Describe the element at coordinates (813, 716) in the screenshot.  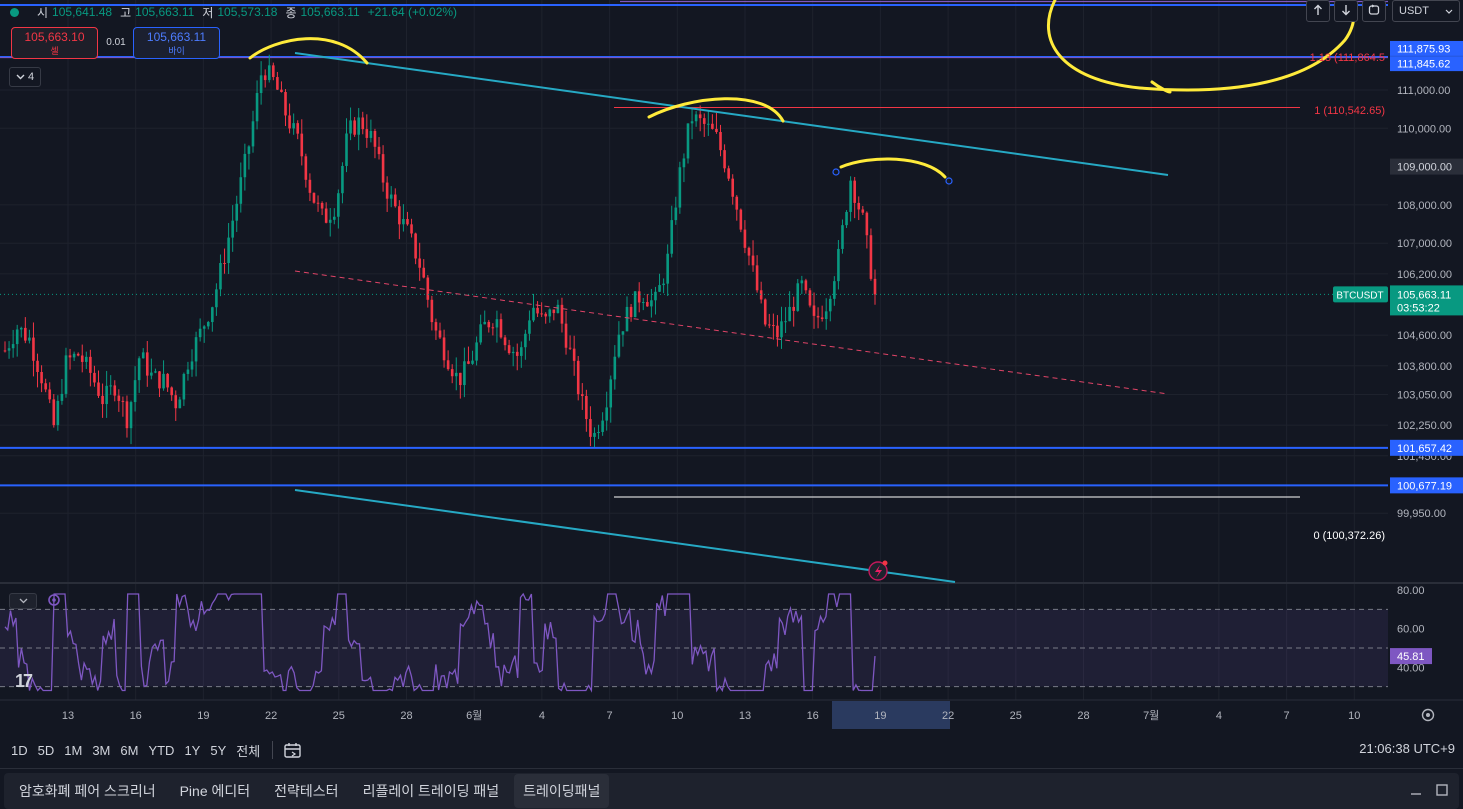
I see `time-axis-tick: 16` at that location.